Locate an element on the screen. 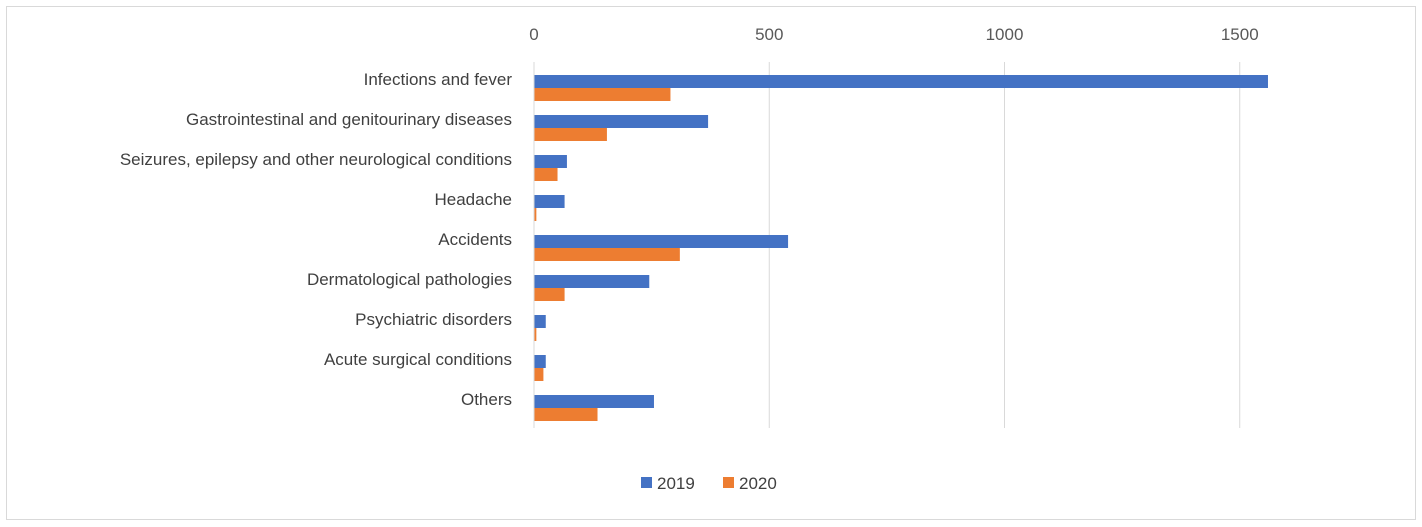 The width and height of the screenshot is (1422, 527). legend-swatch-2020 is located at coordinates (728, 482).